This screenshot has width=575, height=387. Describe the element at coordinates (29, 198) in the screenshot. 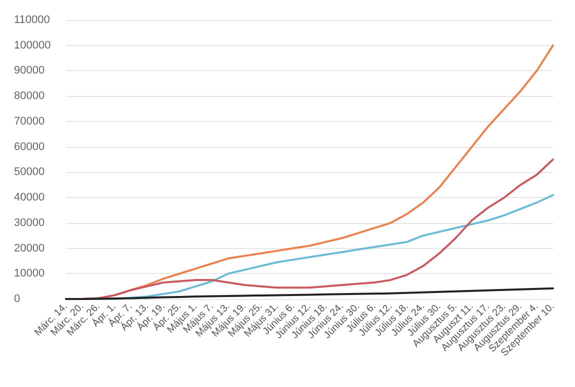

I see `y-tick-label: 40000` at that location.